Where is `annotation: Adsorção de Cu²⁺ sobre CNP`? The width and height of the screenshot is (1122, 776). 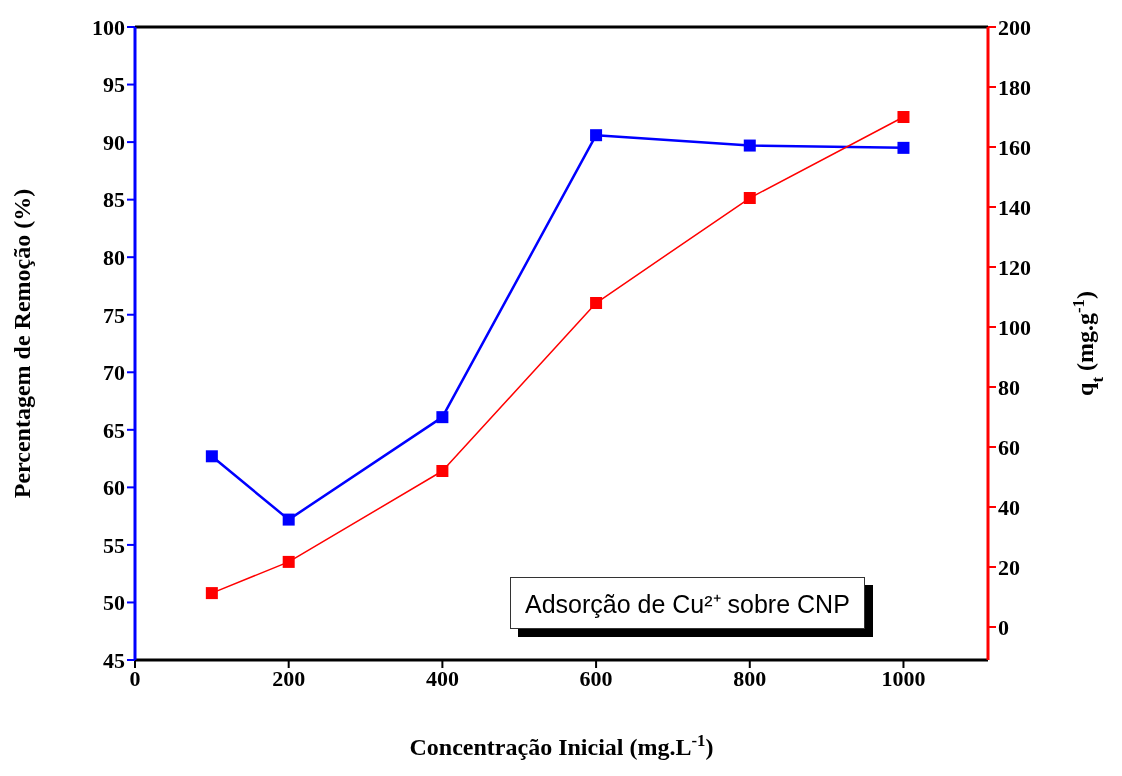
annotation: Adsorção de Cu²⁺ sobre CNP is located at coordinates (687, 603).